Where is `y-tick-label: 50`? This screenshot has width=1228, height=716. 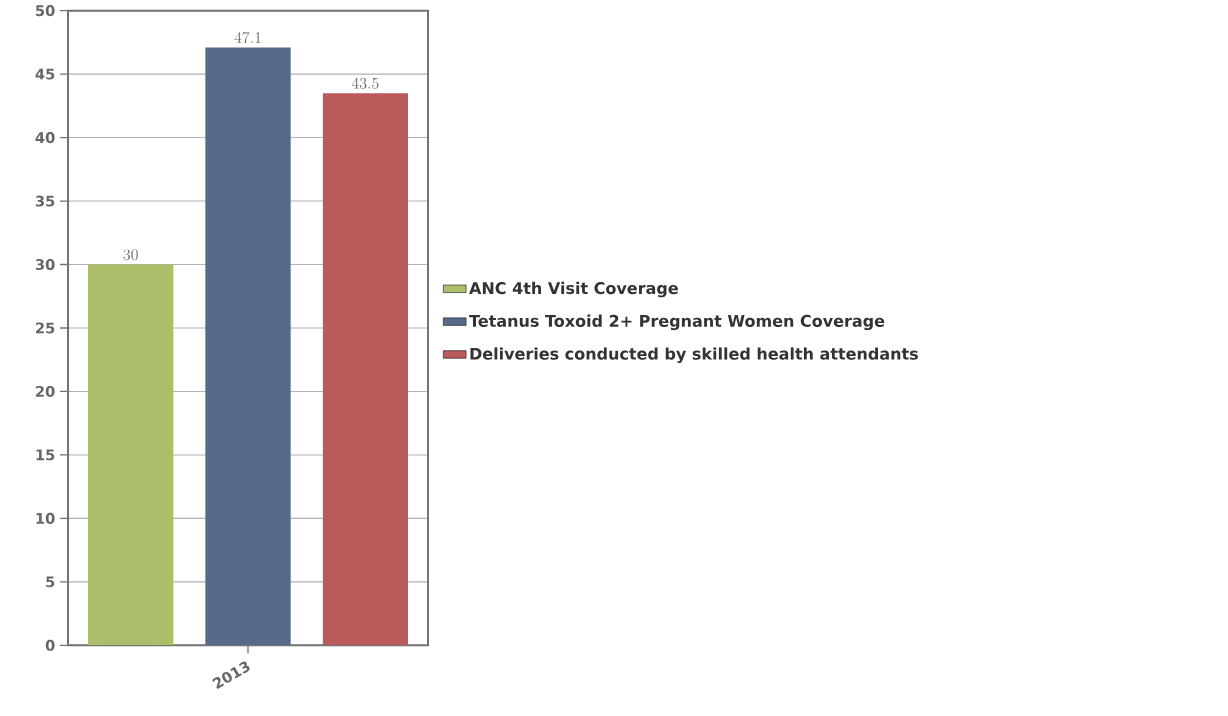 y-tick-label: 50 is located at coordinates (45, 11).